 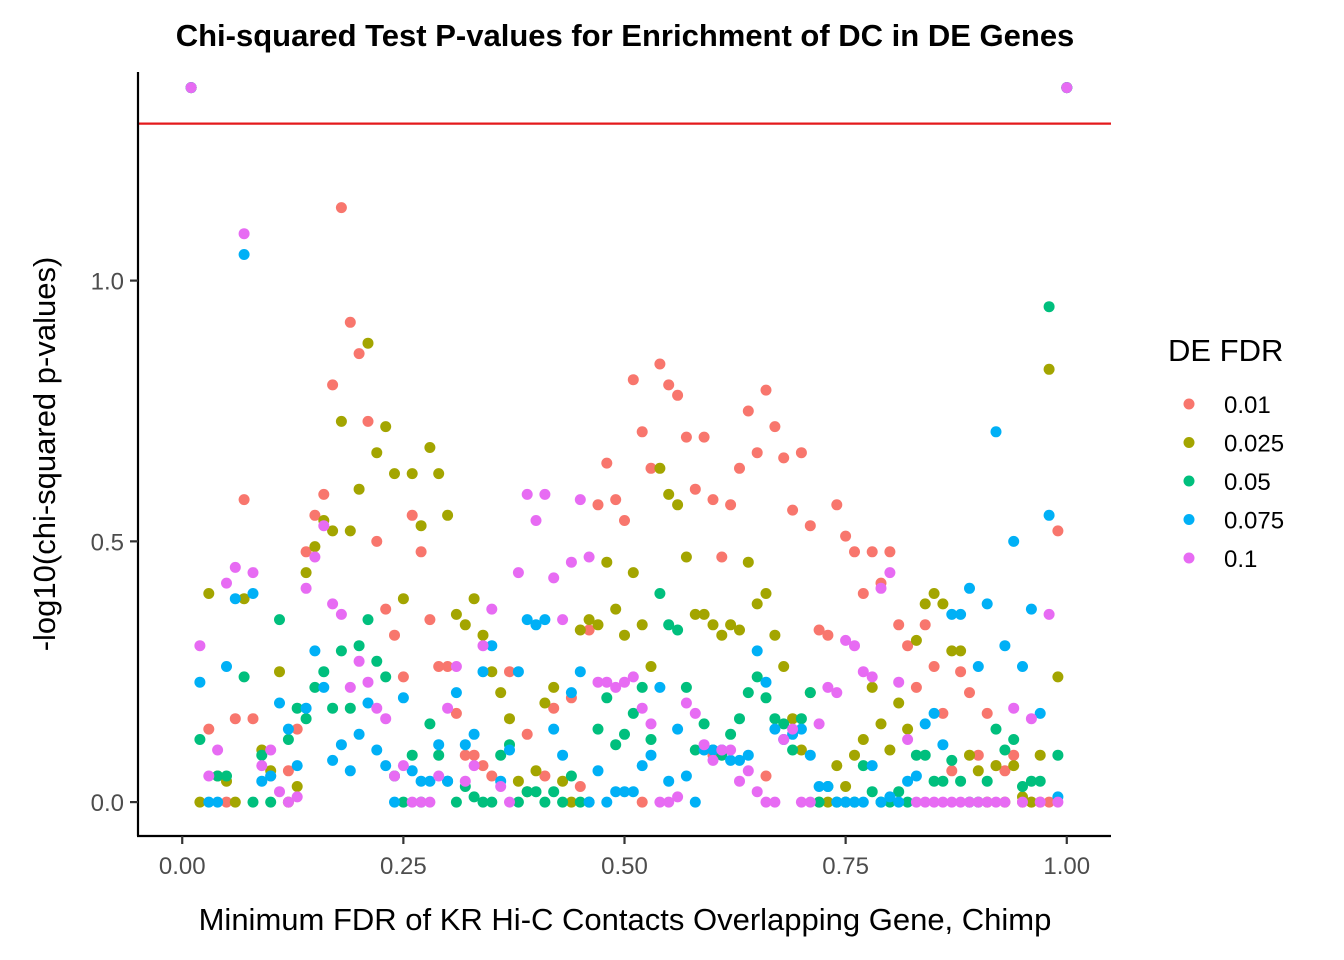 What do you see at coordinates (1066, 866) in the screenshot?
I see `x-tick-label: 1.00` at bounding box center [1066, 866].